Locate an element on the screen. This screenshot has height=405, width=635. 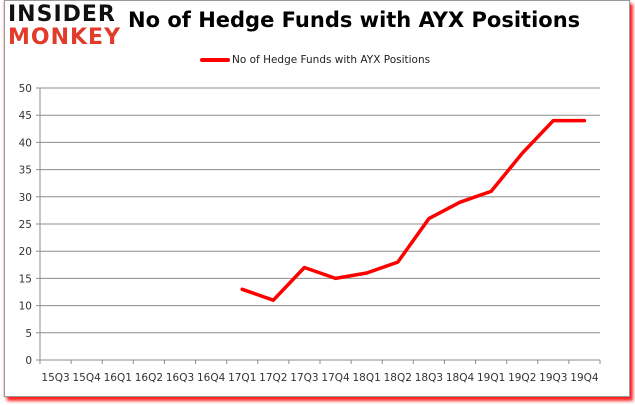
legend-label: No of Hedge Funds with AYX Positions is located at coordinates (331, 60).